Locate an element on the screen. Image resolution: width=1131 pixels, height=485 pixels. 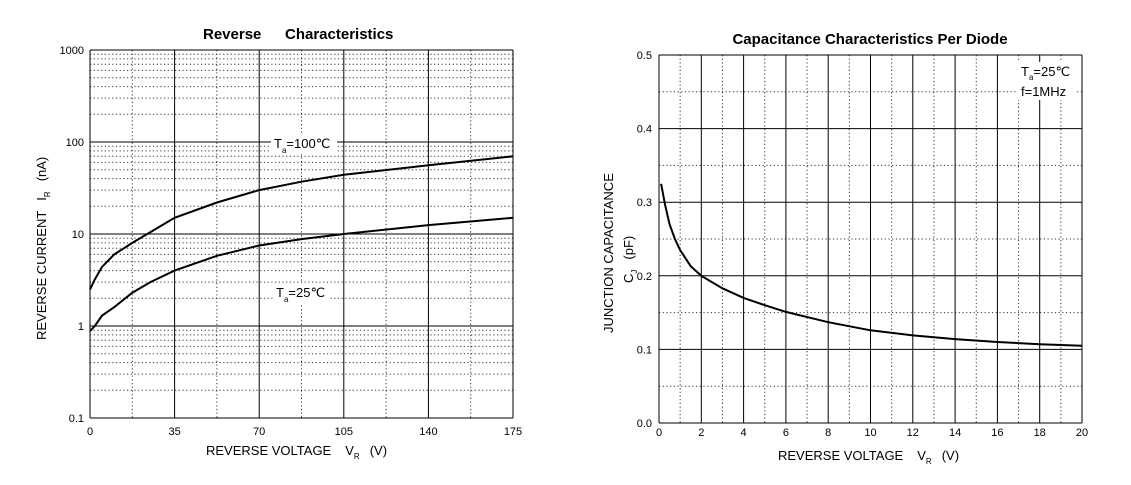
y-tick-label: 0.2 is located at coordinates (644, 277).